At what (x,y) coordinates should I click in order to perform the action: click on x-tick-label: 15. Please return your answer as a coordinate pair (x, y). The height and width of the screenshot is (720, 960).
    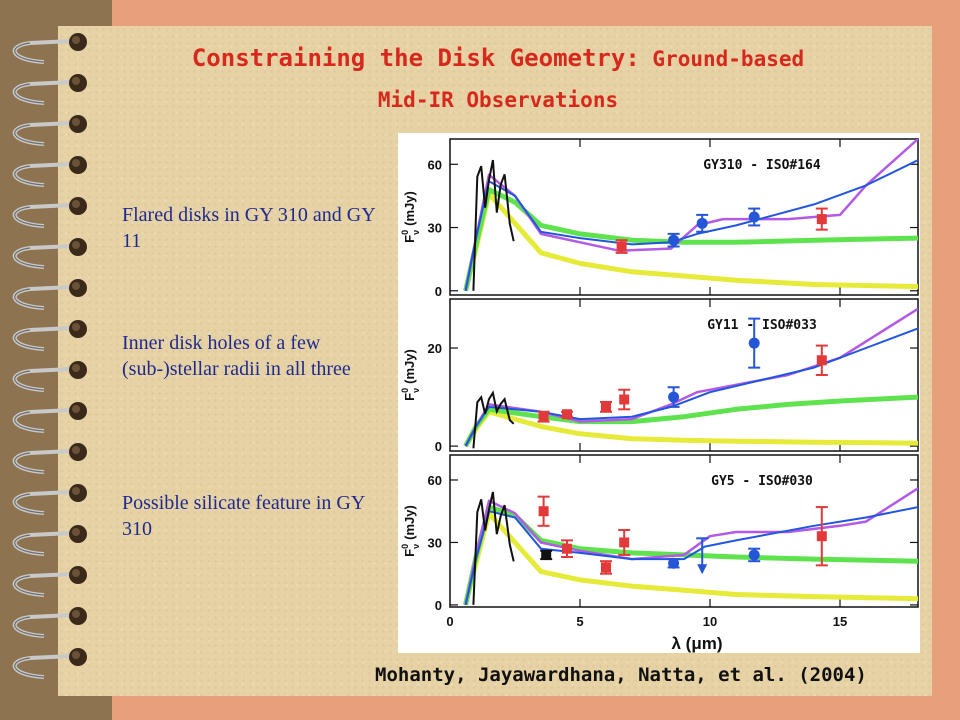
    Looking at the image, I should click on (840, 621).